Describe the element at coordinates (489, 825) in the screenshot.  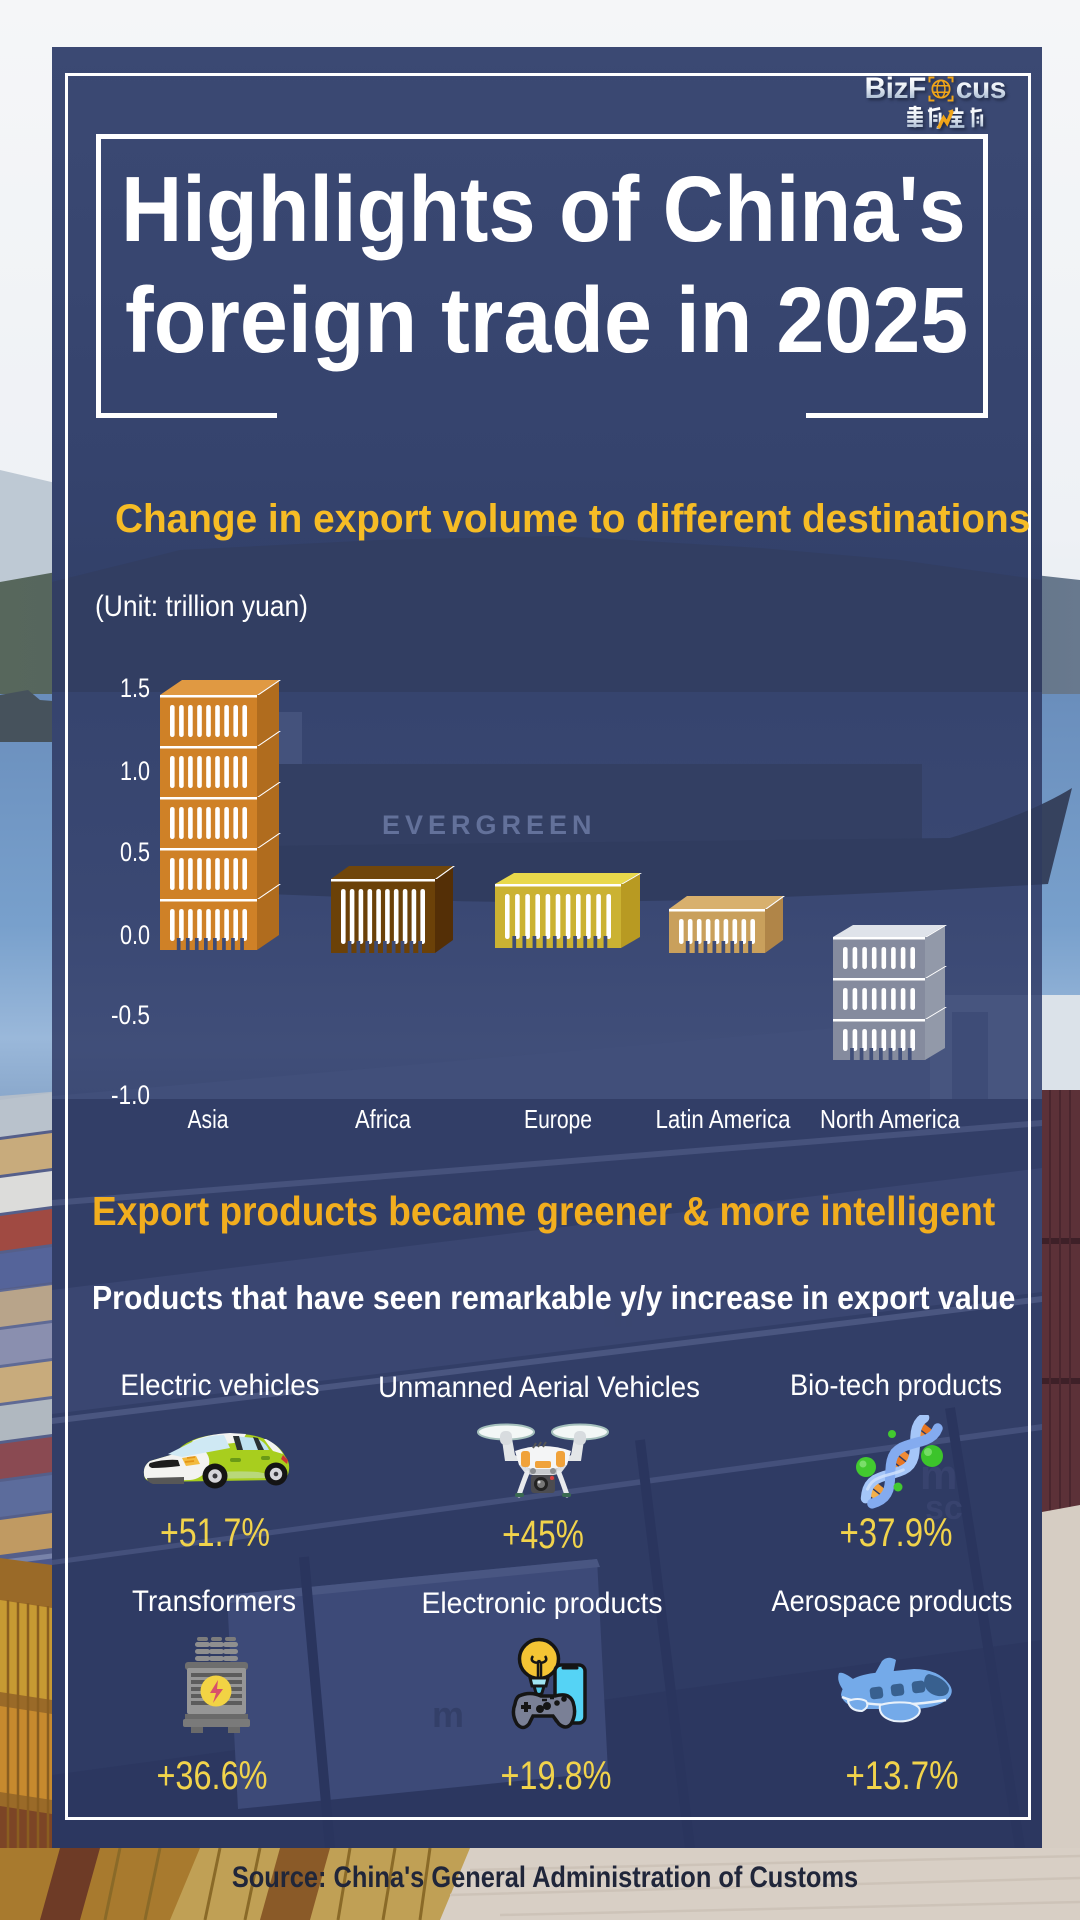
I see `svg-text: EVERGREEN` at that location.